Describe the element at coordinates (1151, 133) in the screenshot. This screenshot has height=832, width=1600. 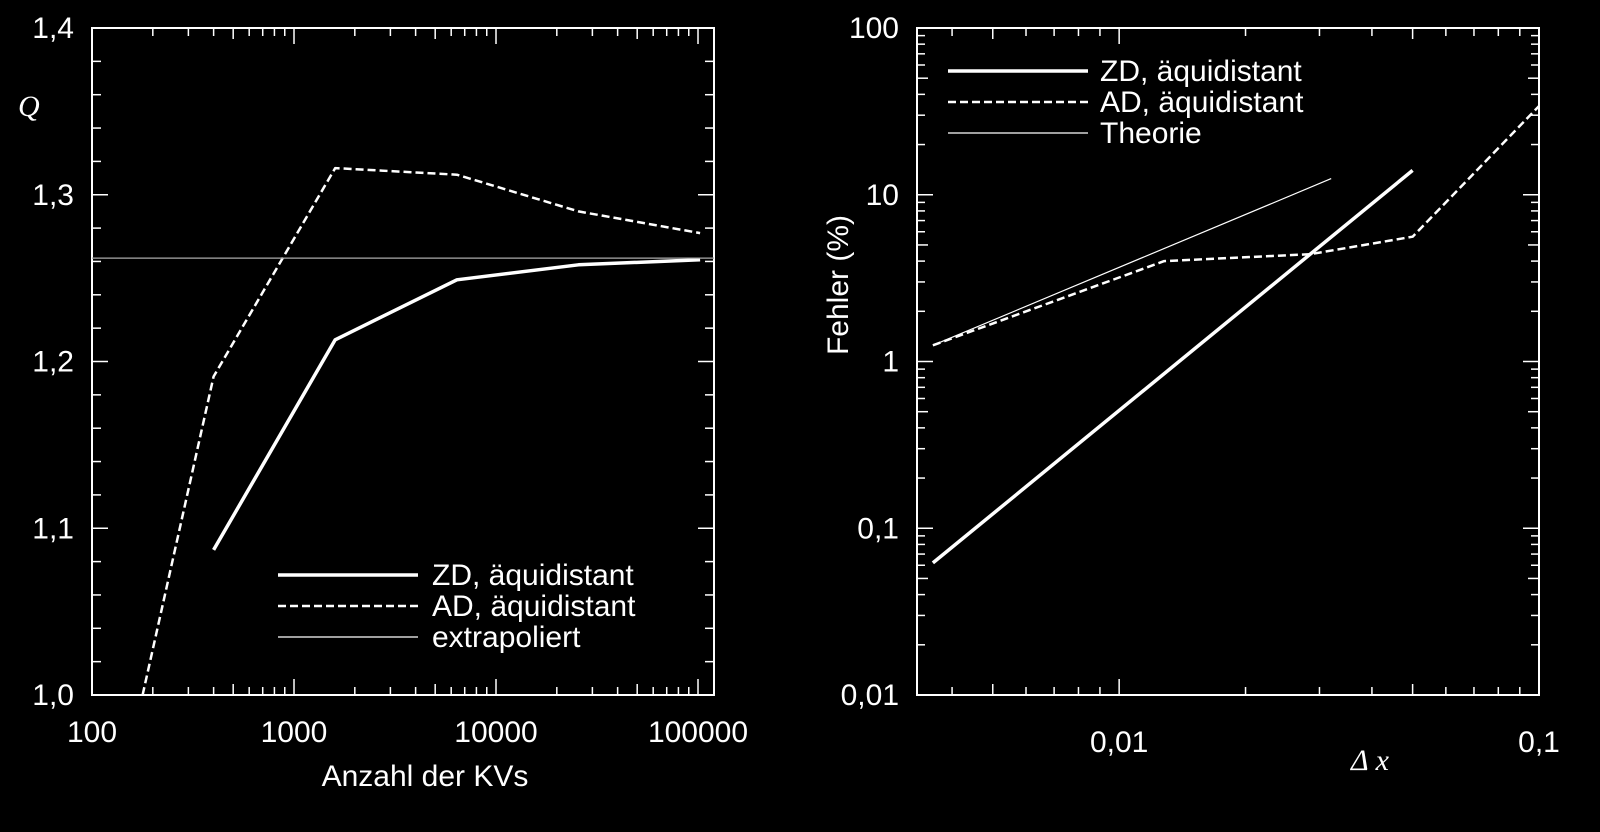
I see `legend-label: Theorie` at that location.